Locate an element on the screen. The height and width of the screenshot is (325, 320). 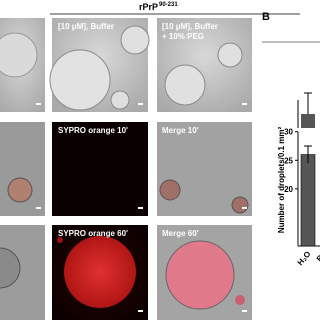
panel-caption: SYPRO orange 10' is located at coordinates (93, 130).